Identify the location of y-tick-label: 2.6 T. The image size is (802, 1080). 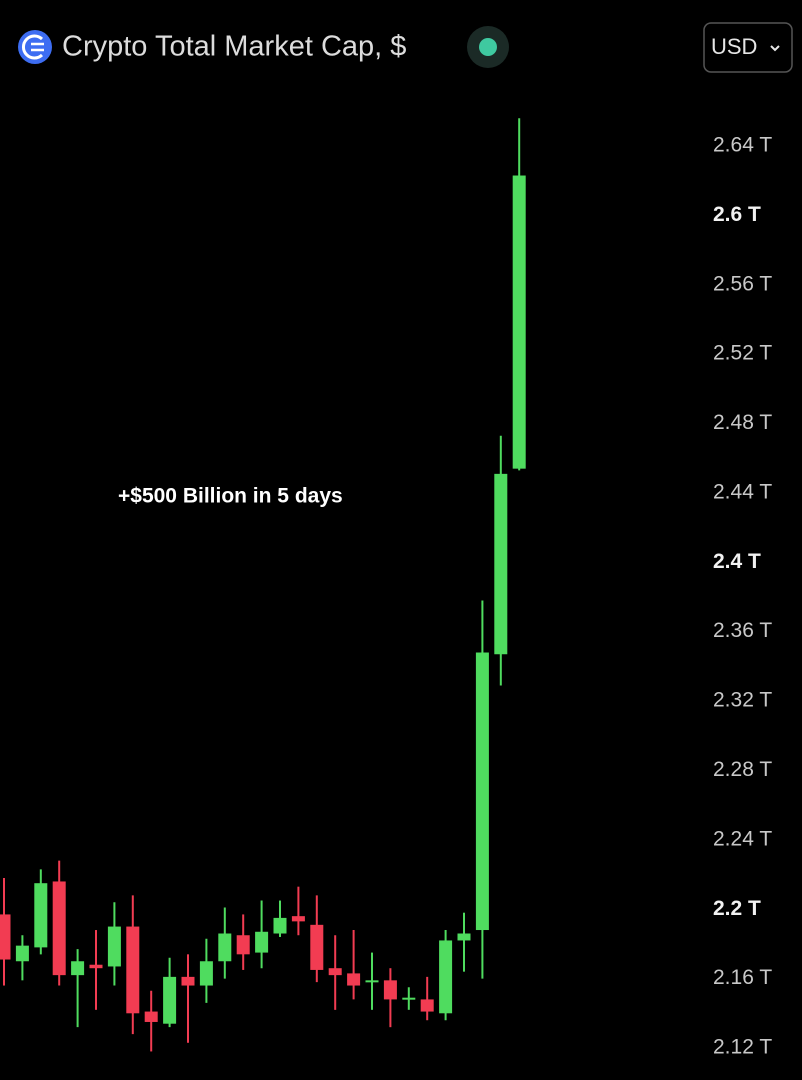
(737, 214).